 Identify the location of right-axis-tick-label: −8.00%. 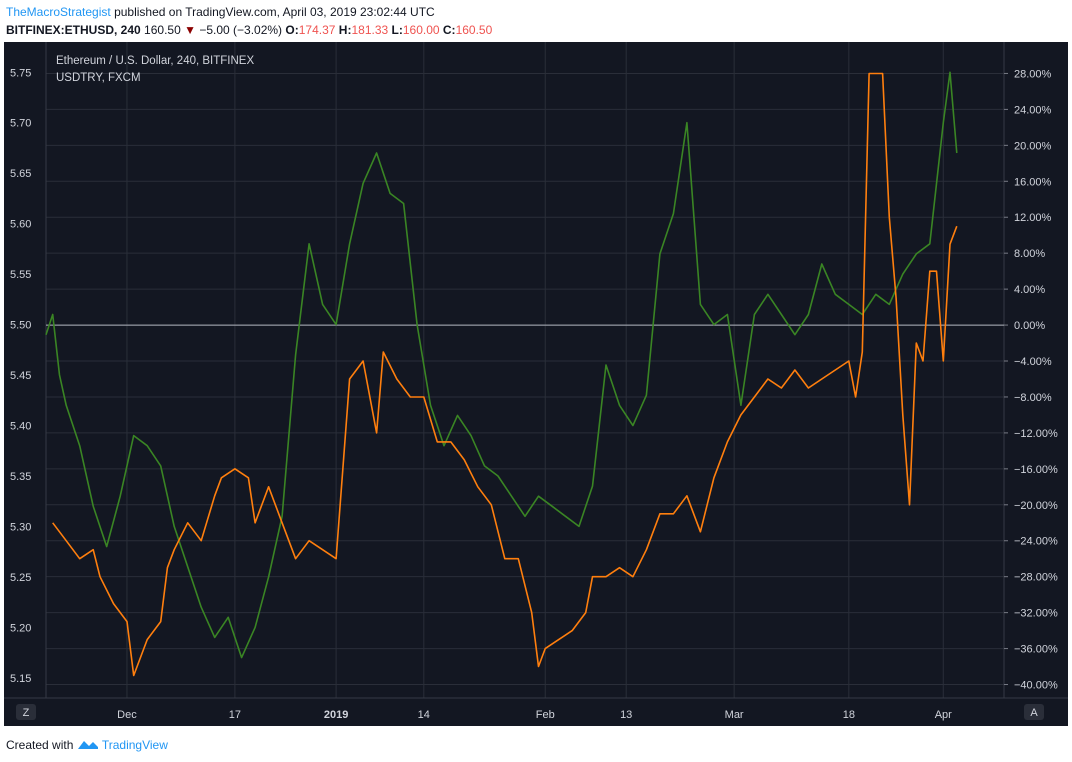
(1033, 398).